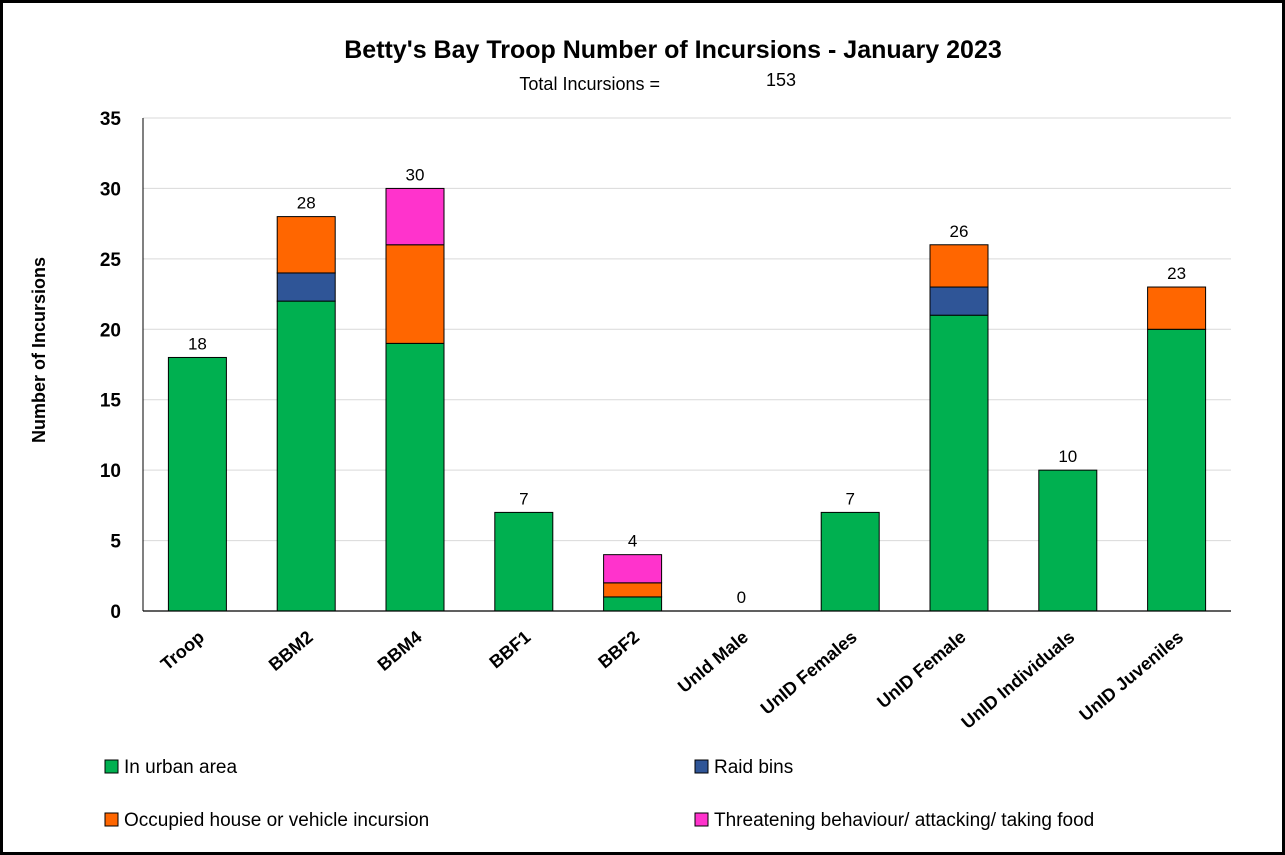 The image size is (1285, 855). What do you see at coordinates (959, 463) in the screenshot?
I see `bar-unid-female-in-urban-area` at bounding box center [959, 463].